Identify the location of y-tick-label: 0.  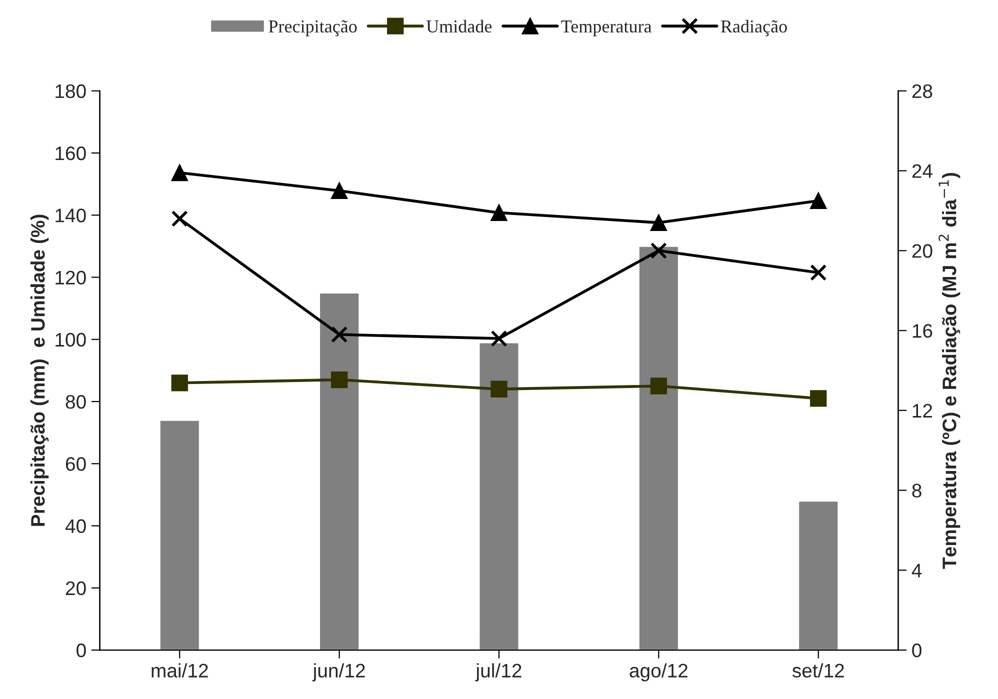
(81, 651).